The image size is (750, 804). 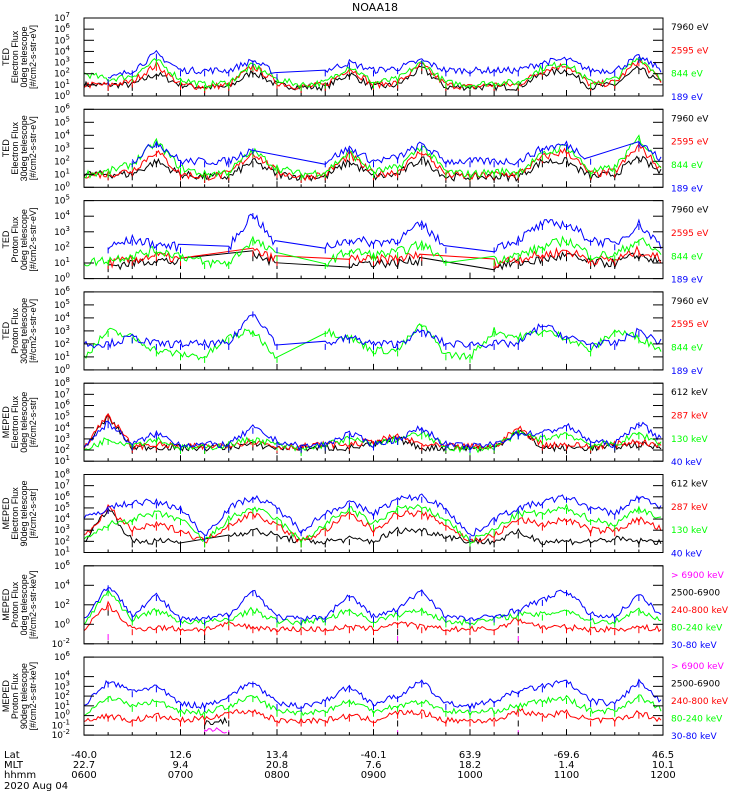 I want to click on legend-label: 80-240 keV, so click(x=697, y=628).